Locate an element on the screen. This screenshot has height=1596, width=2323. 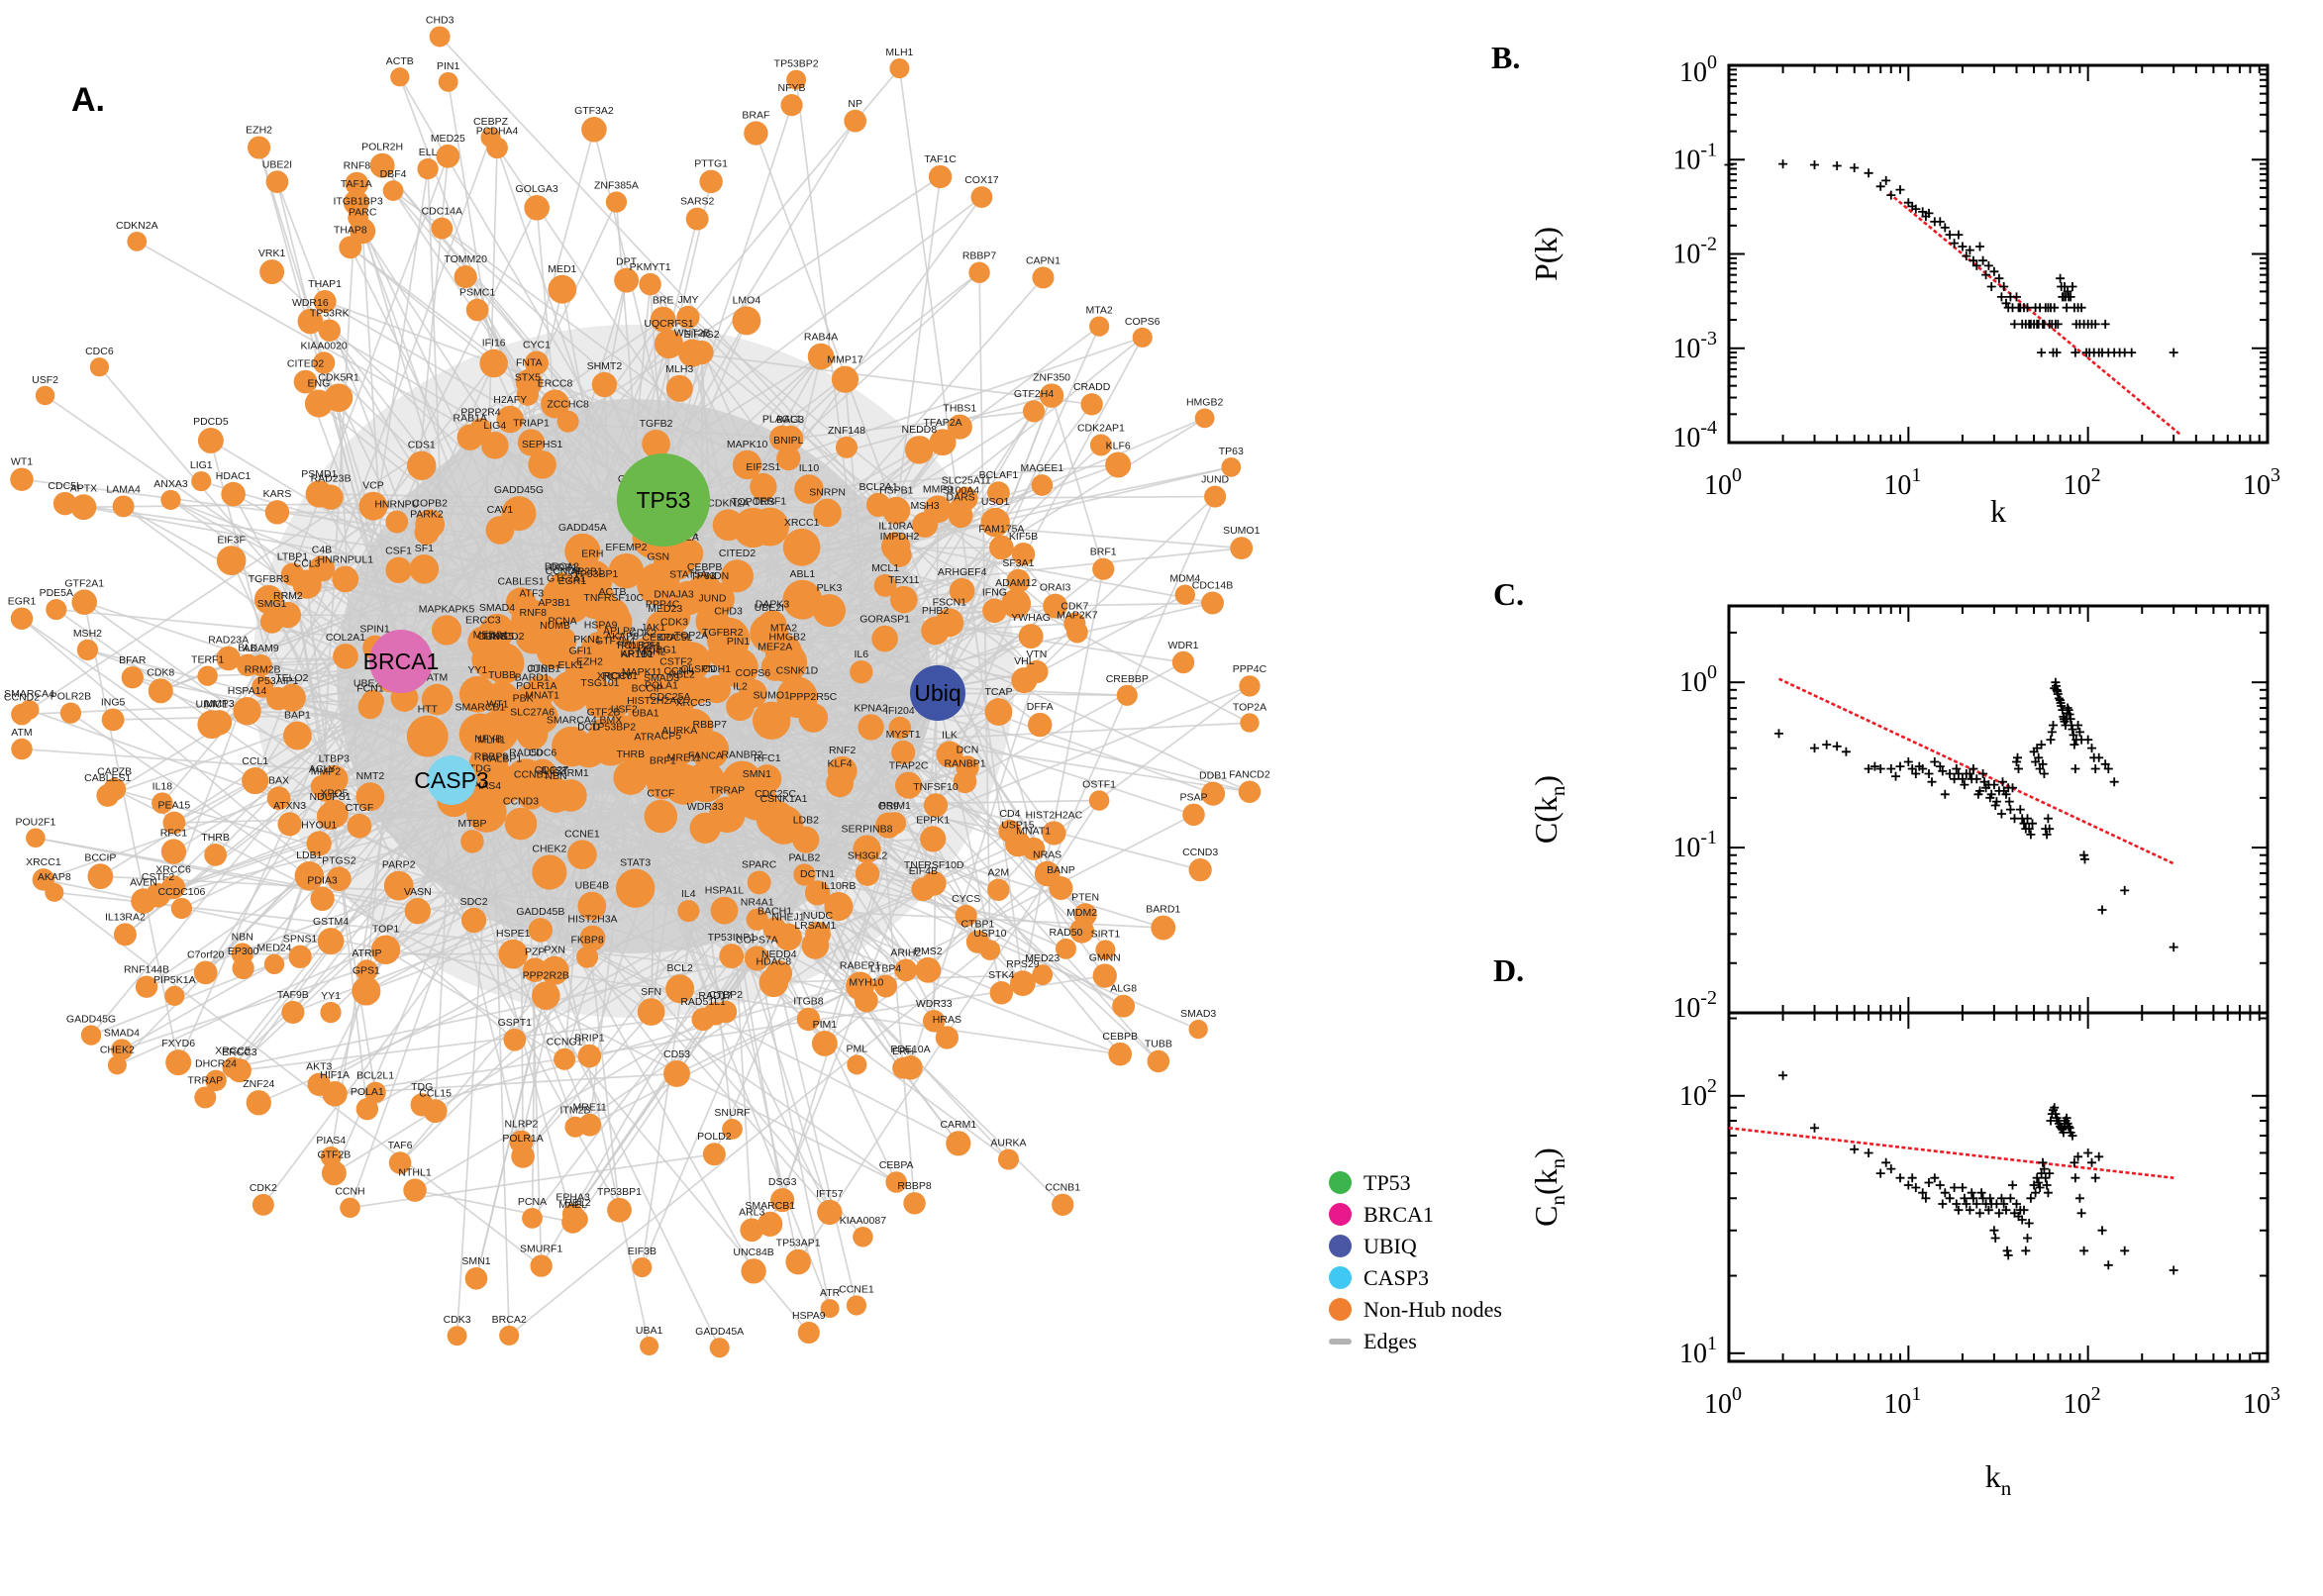
network-node-label: XPO5 is located at coordinates (334, 793).